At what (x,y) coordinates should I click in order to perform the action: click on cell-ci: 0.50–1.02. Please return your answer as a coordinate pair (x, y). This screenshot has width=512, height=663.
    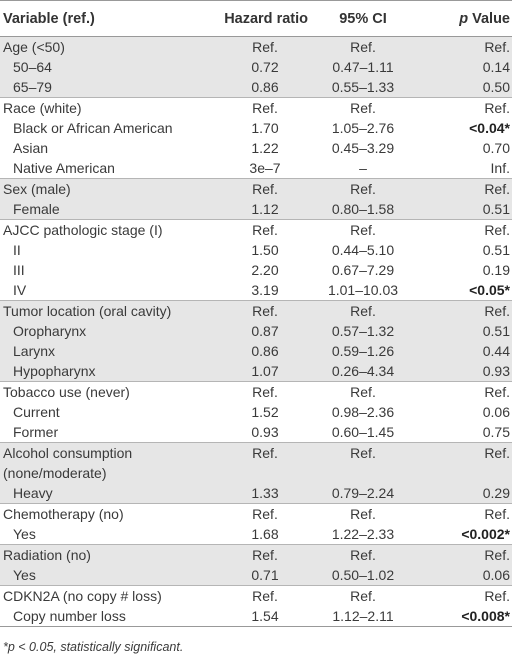
    Looking at the image, I should click on (363, 575).